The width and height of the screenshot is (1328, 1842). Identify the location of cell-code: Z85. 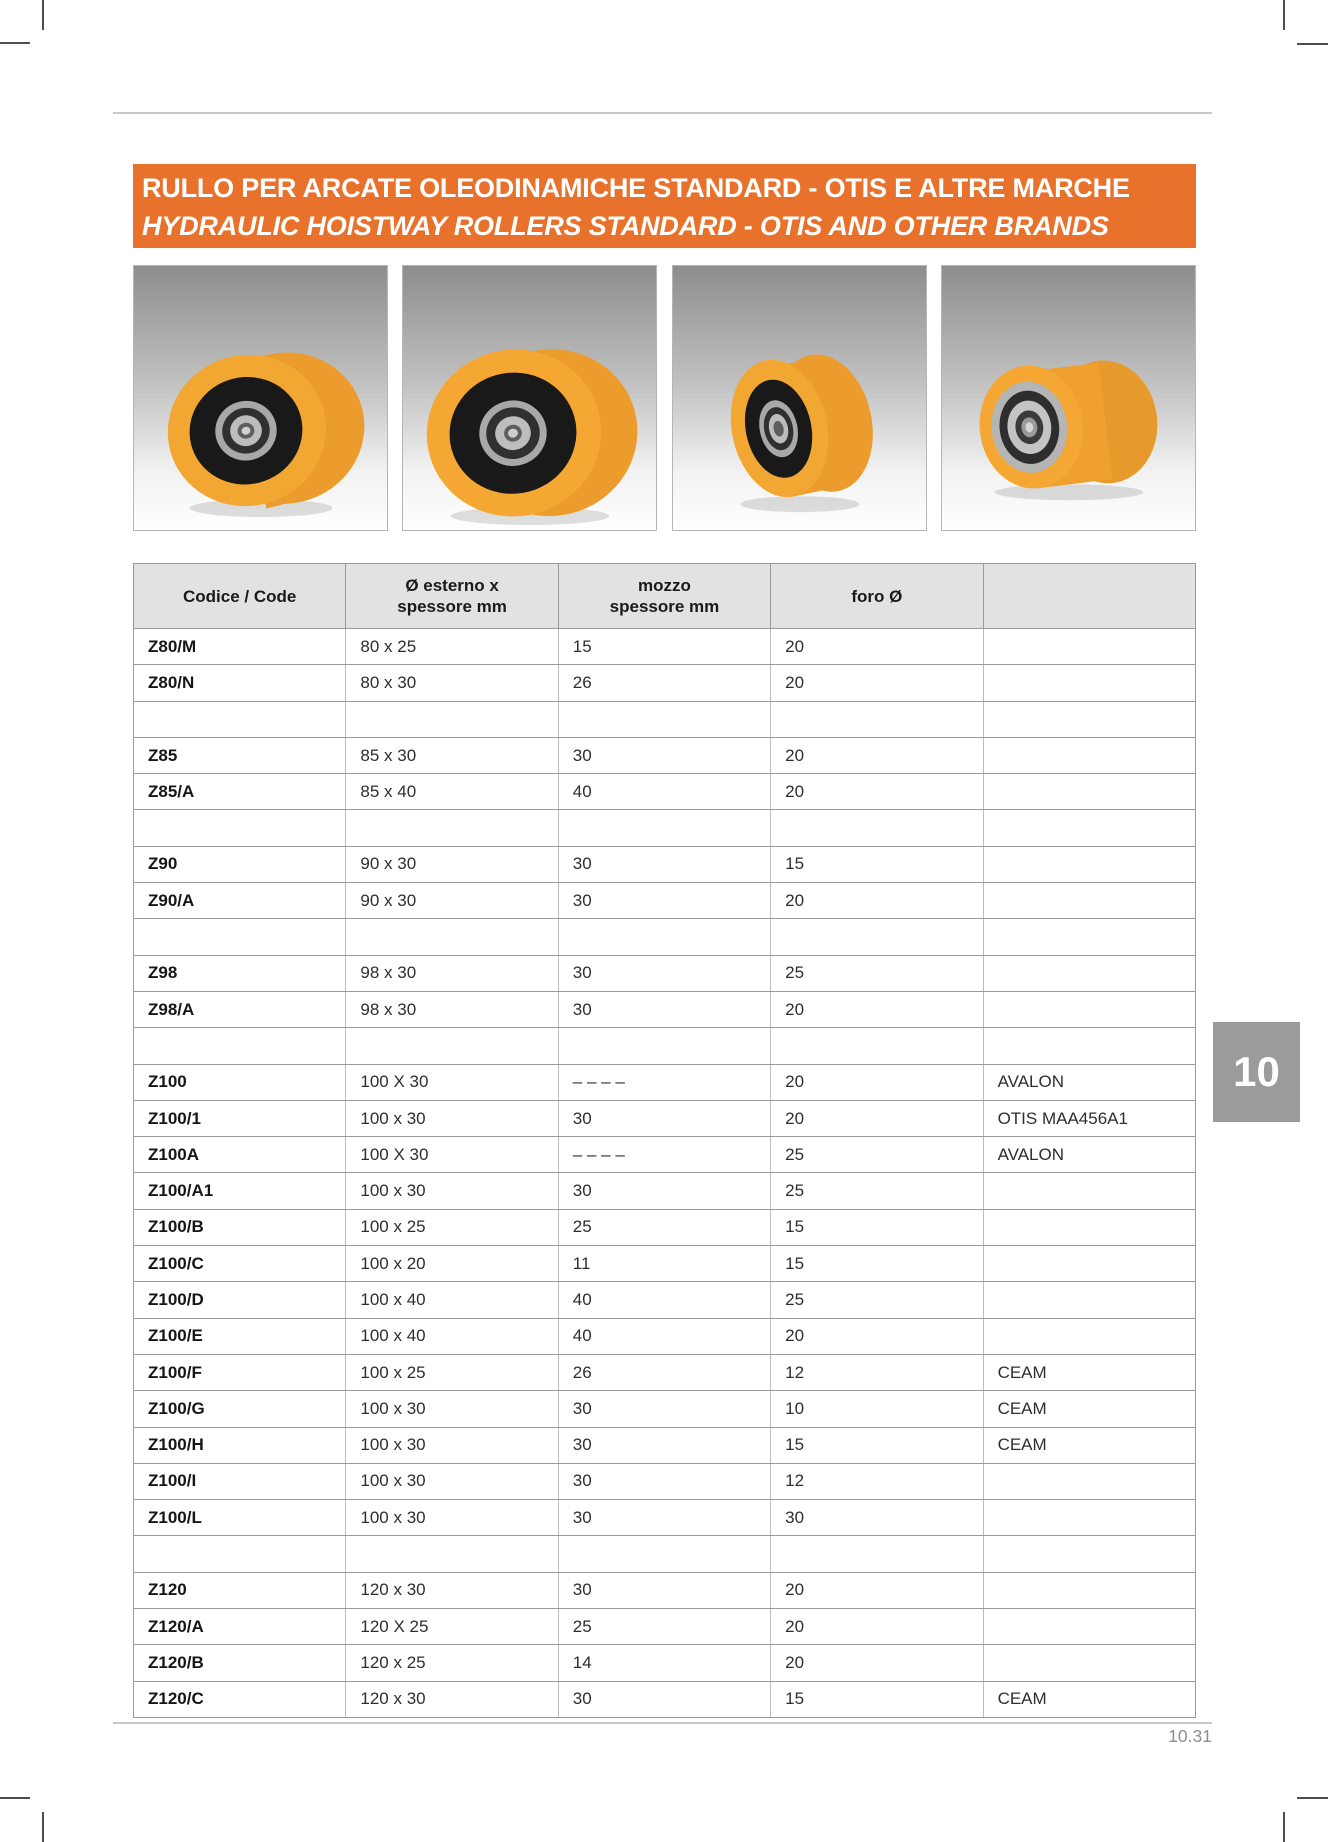
(239, 755).